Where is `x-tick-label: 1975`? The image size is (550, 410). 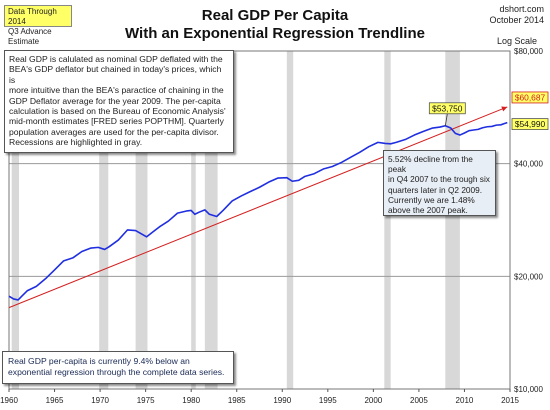 x-tick-label: 1975 is located at coordinates (146, 400).